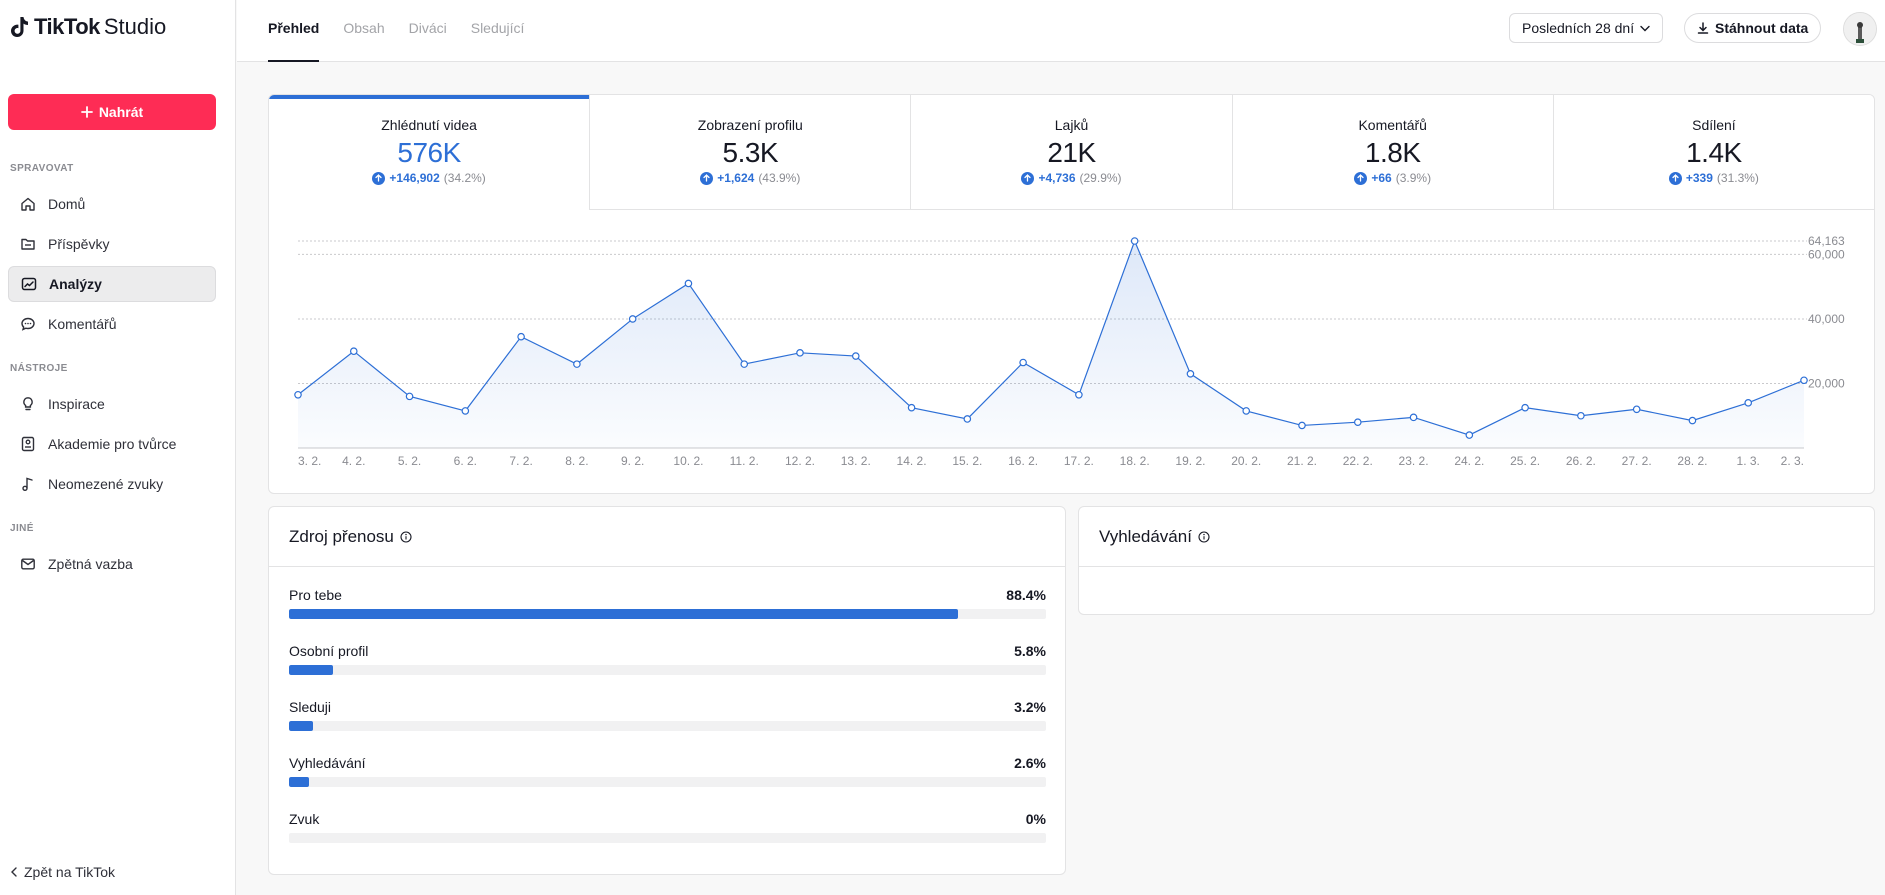 Image resolution: width=1885 pixels, height=895 pixels. I want to click on metric-profile-views: Zobrazení profilu 5.3K +1,624 (43.9%), so click(750, 152).